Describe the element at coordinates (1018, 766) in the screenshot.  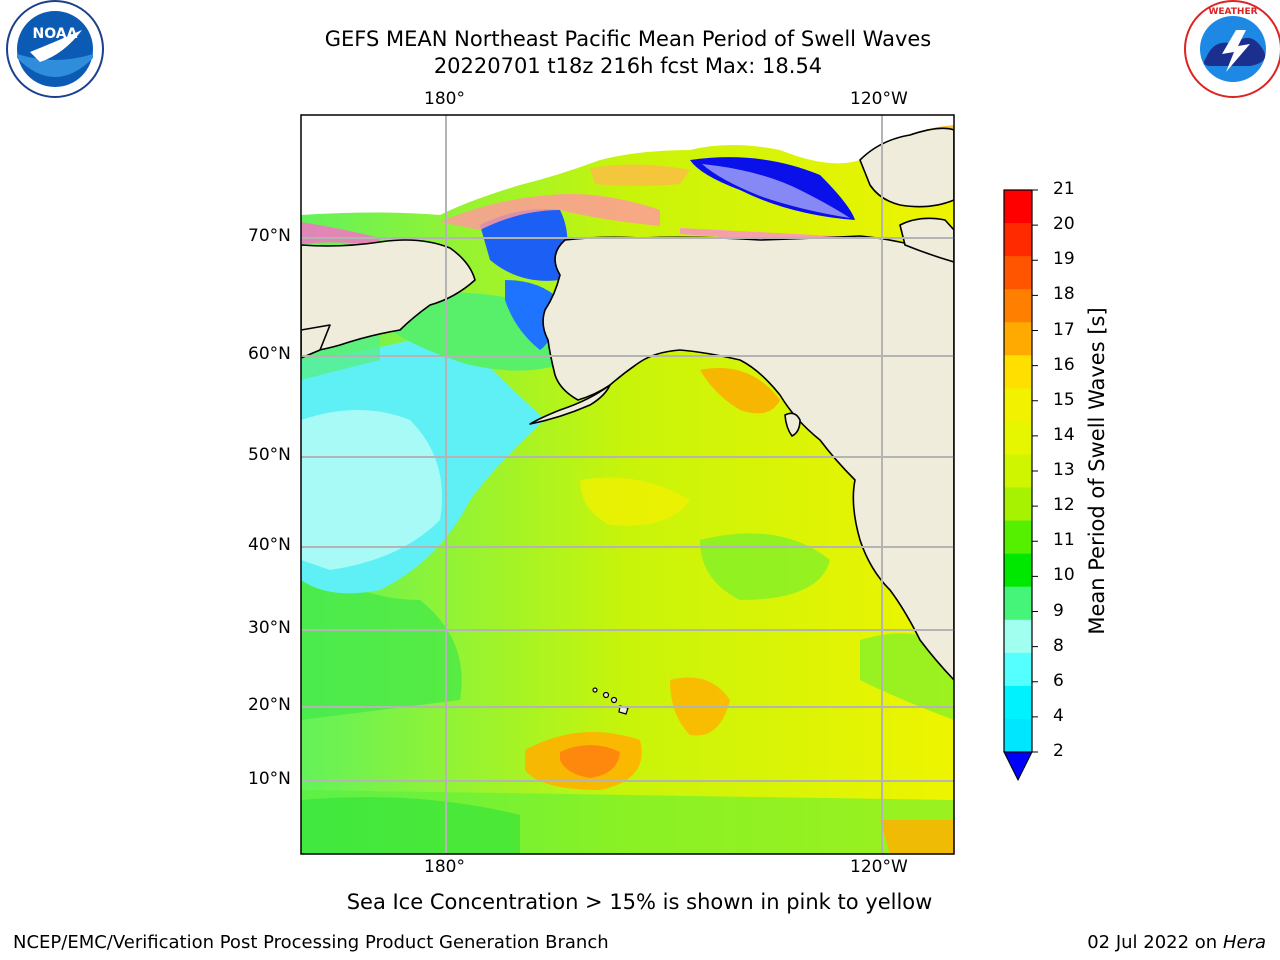
I see `colorbar-extend-arrow` at that location.